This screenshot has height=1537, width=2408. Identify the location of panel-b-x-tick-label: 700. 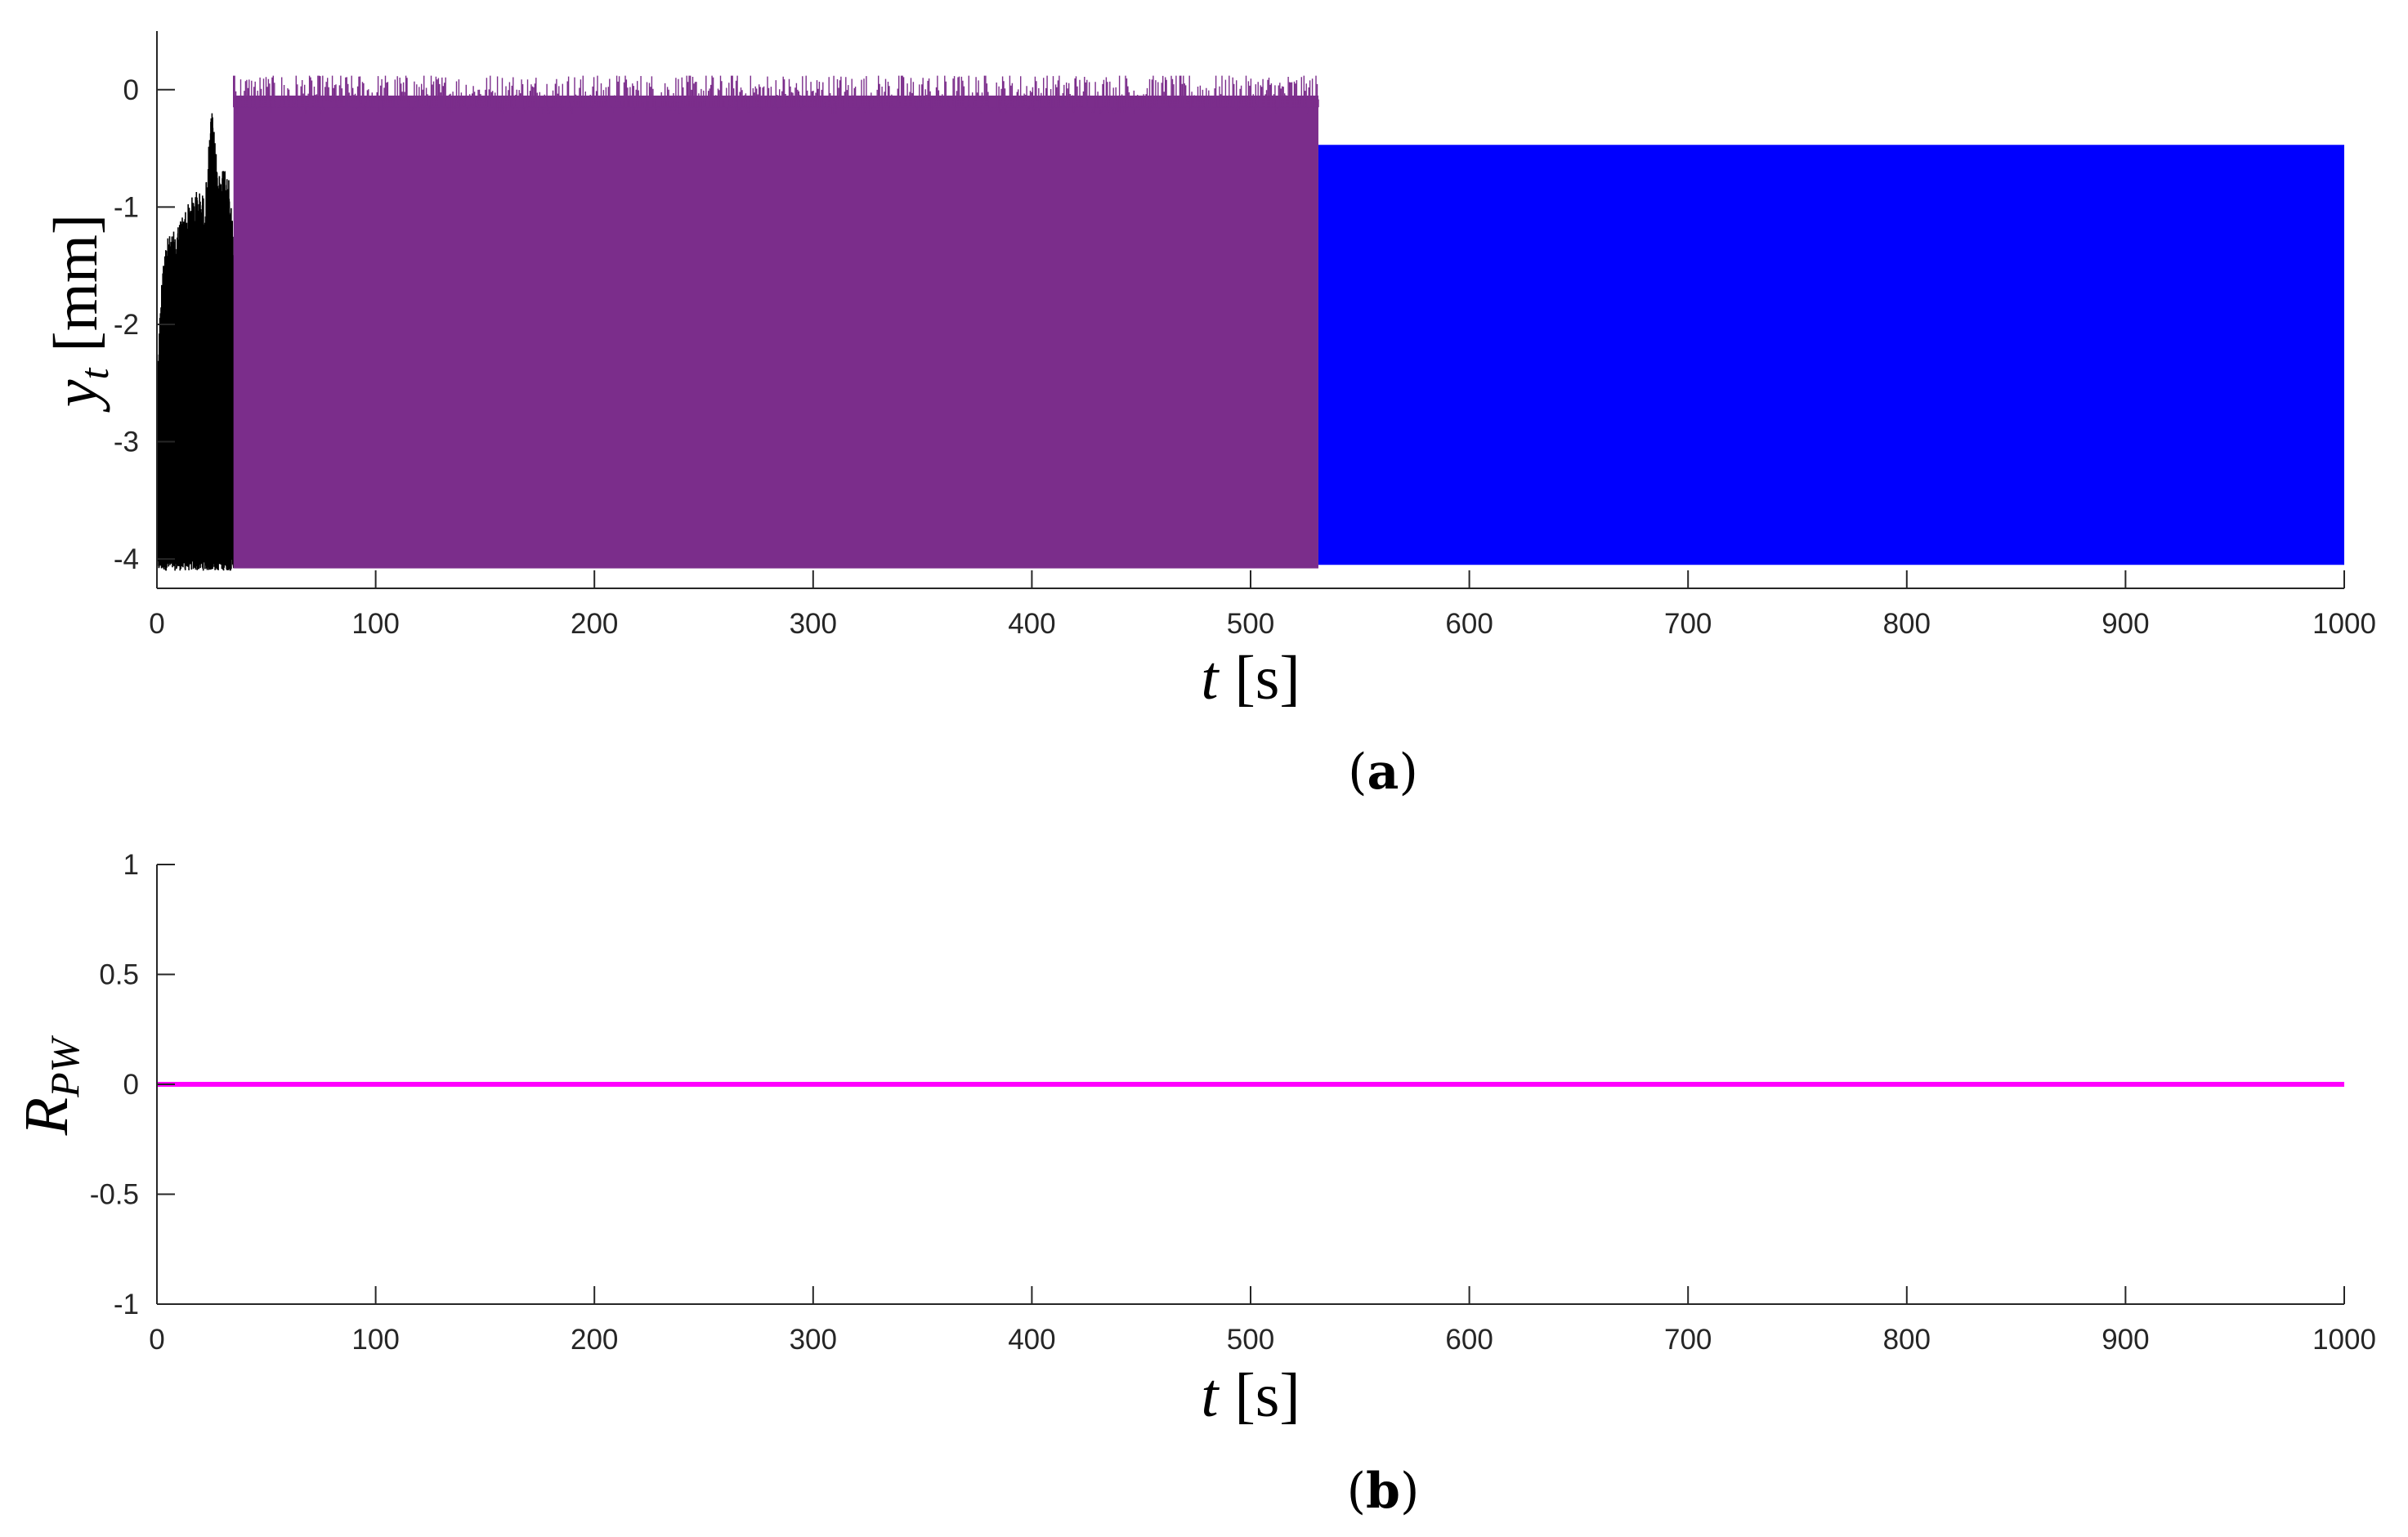
(1688, 1340).